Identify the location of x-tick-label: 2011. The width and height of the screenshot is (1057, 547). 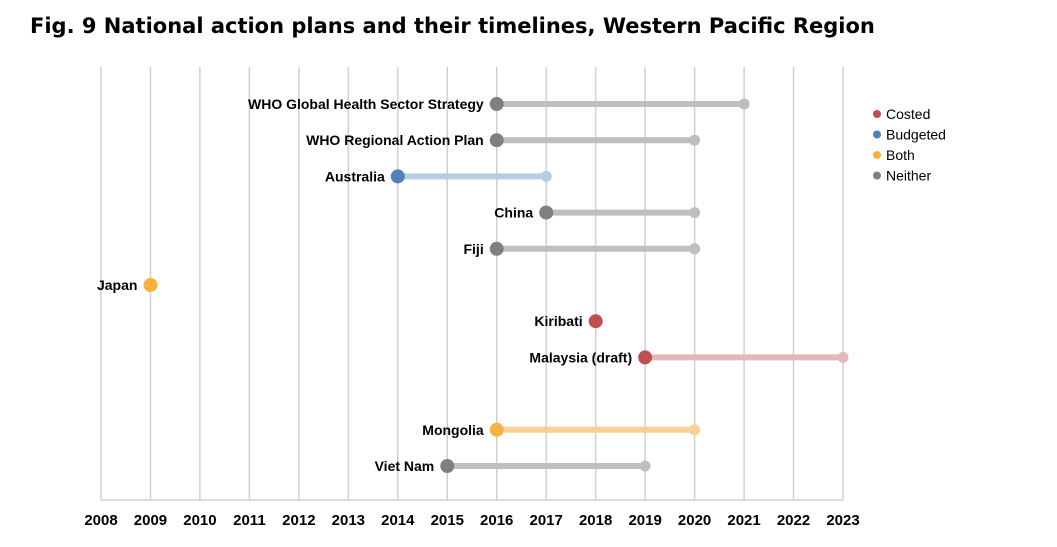
(249, 520).